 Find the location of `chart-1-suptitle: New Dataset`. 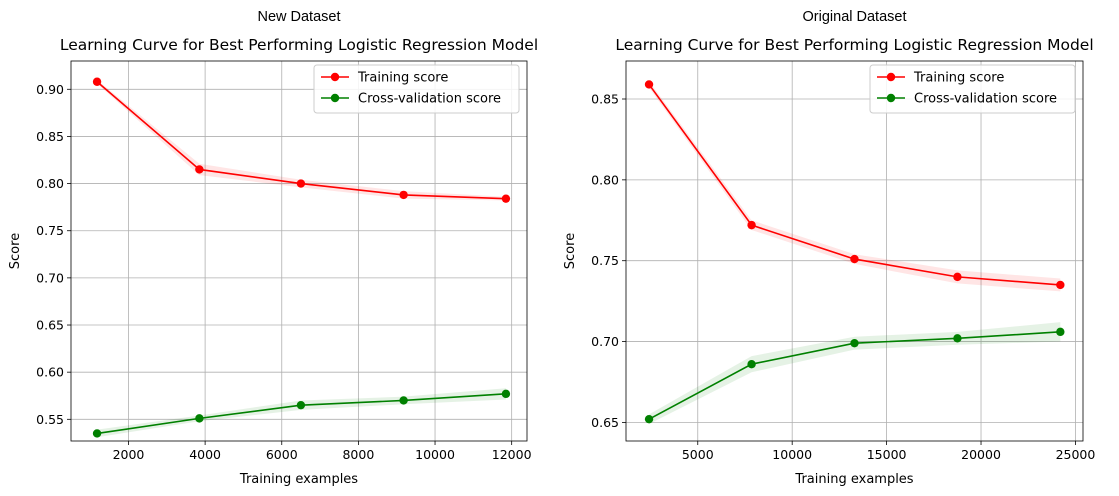

chart-1-suptitle: New Dataset is located at coordinates (298, 17).